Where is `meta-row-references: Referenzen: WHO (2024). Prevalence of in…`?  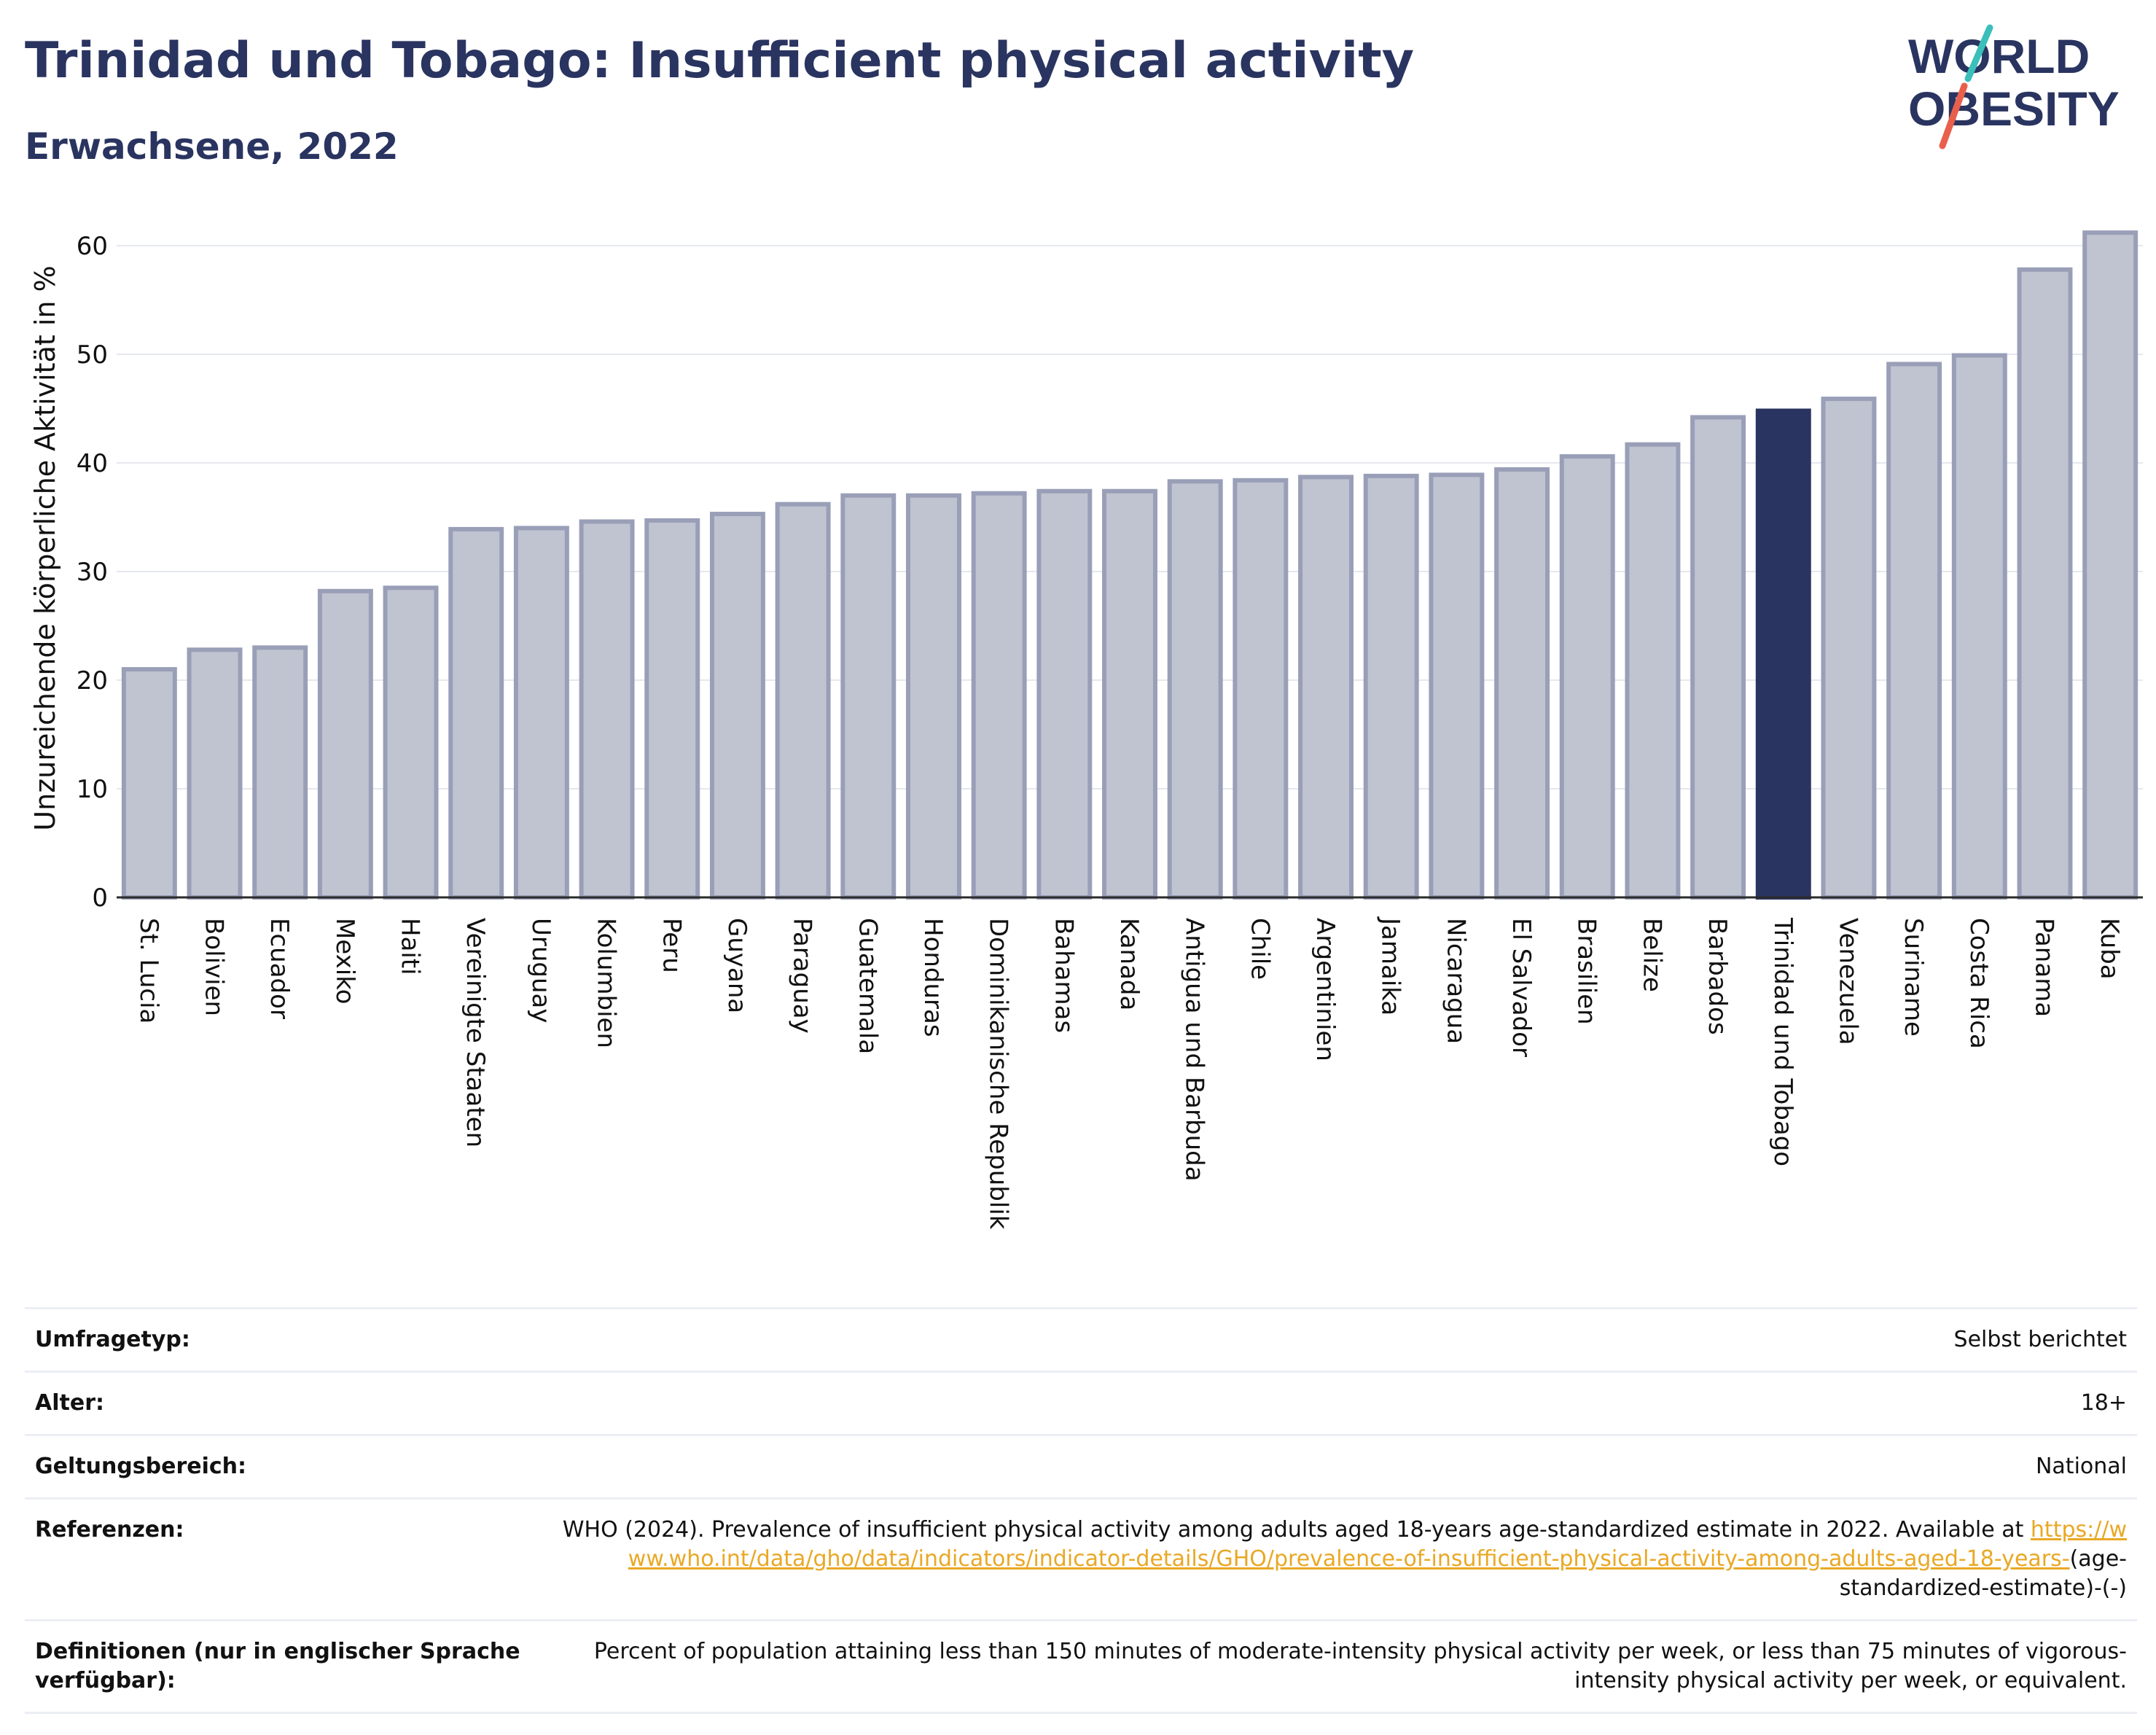
meta-row-references: Referenzen: WHO (2024). Prevalence of in… is located at coordinates (1081, 1558).